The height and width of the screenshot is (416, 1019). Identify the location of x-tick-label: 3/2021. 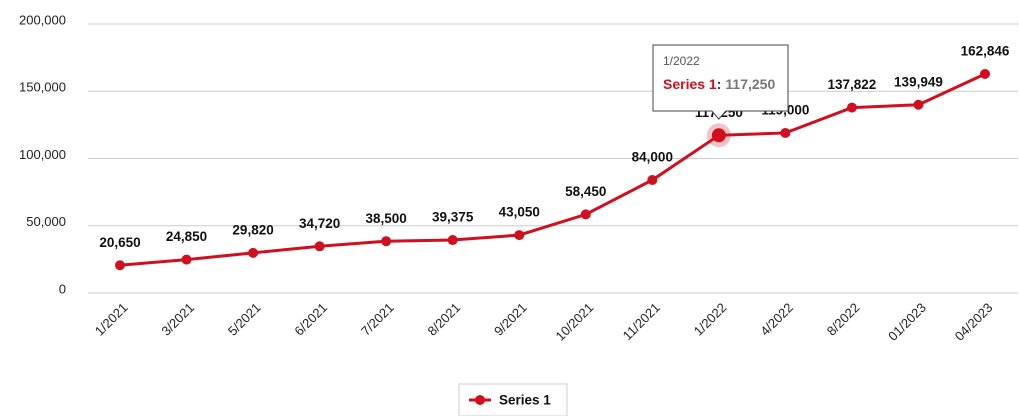
(177, 319).